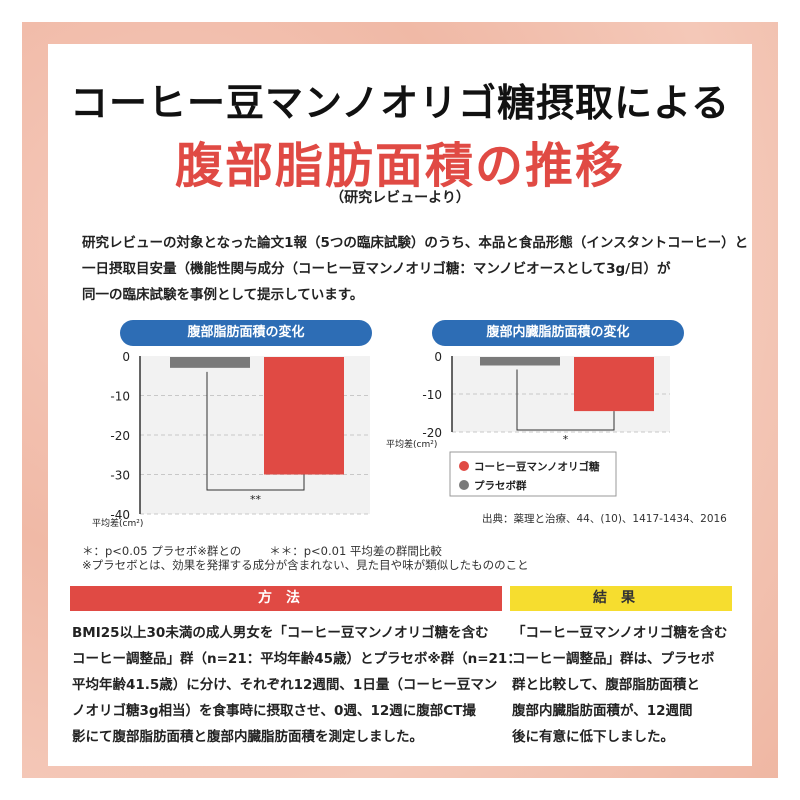  Describe the element at coordinates (399, 166) in the screenshot. I see `title-line-2: 腹部脂肪面積の推移` at that location.